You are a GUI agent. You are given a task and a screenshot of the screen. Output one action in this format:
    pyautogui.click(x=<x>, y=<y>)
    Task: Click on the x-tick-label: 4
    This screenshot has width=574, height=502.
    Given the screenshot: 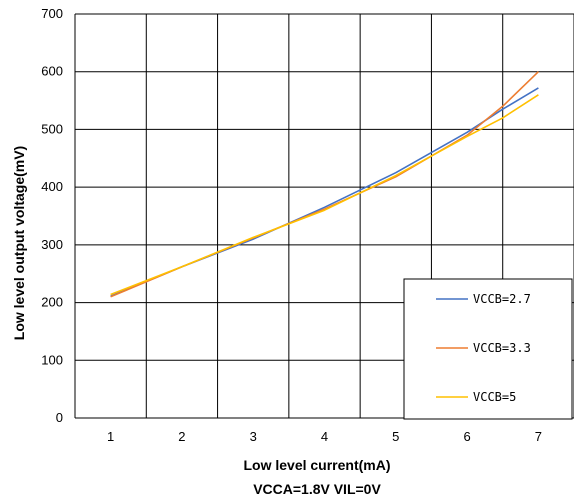 What is the action you would take?
    pyautogui.click(x=324, y=436)
    